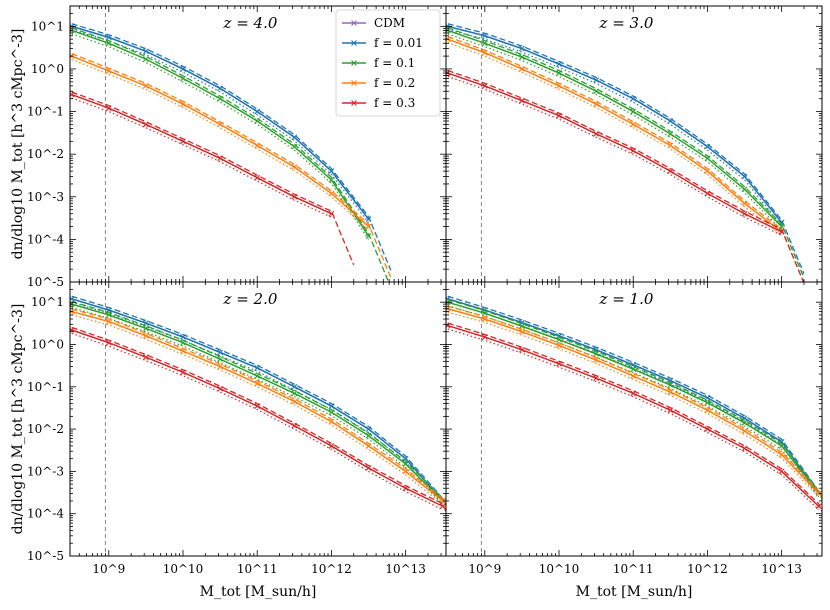  What do you see at coordinates (47, 302) in the screenshot?
I see `y-tick-label: 10^1` at bounding box center [47, 302].